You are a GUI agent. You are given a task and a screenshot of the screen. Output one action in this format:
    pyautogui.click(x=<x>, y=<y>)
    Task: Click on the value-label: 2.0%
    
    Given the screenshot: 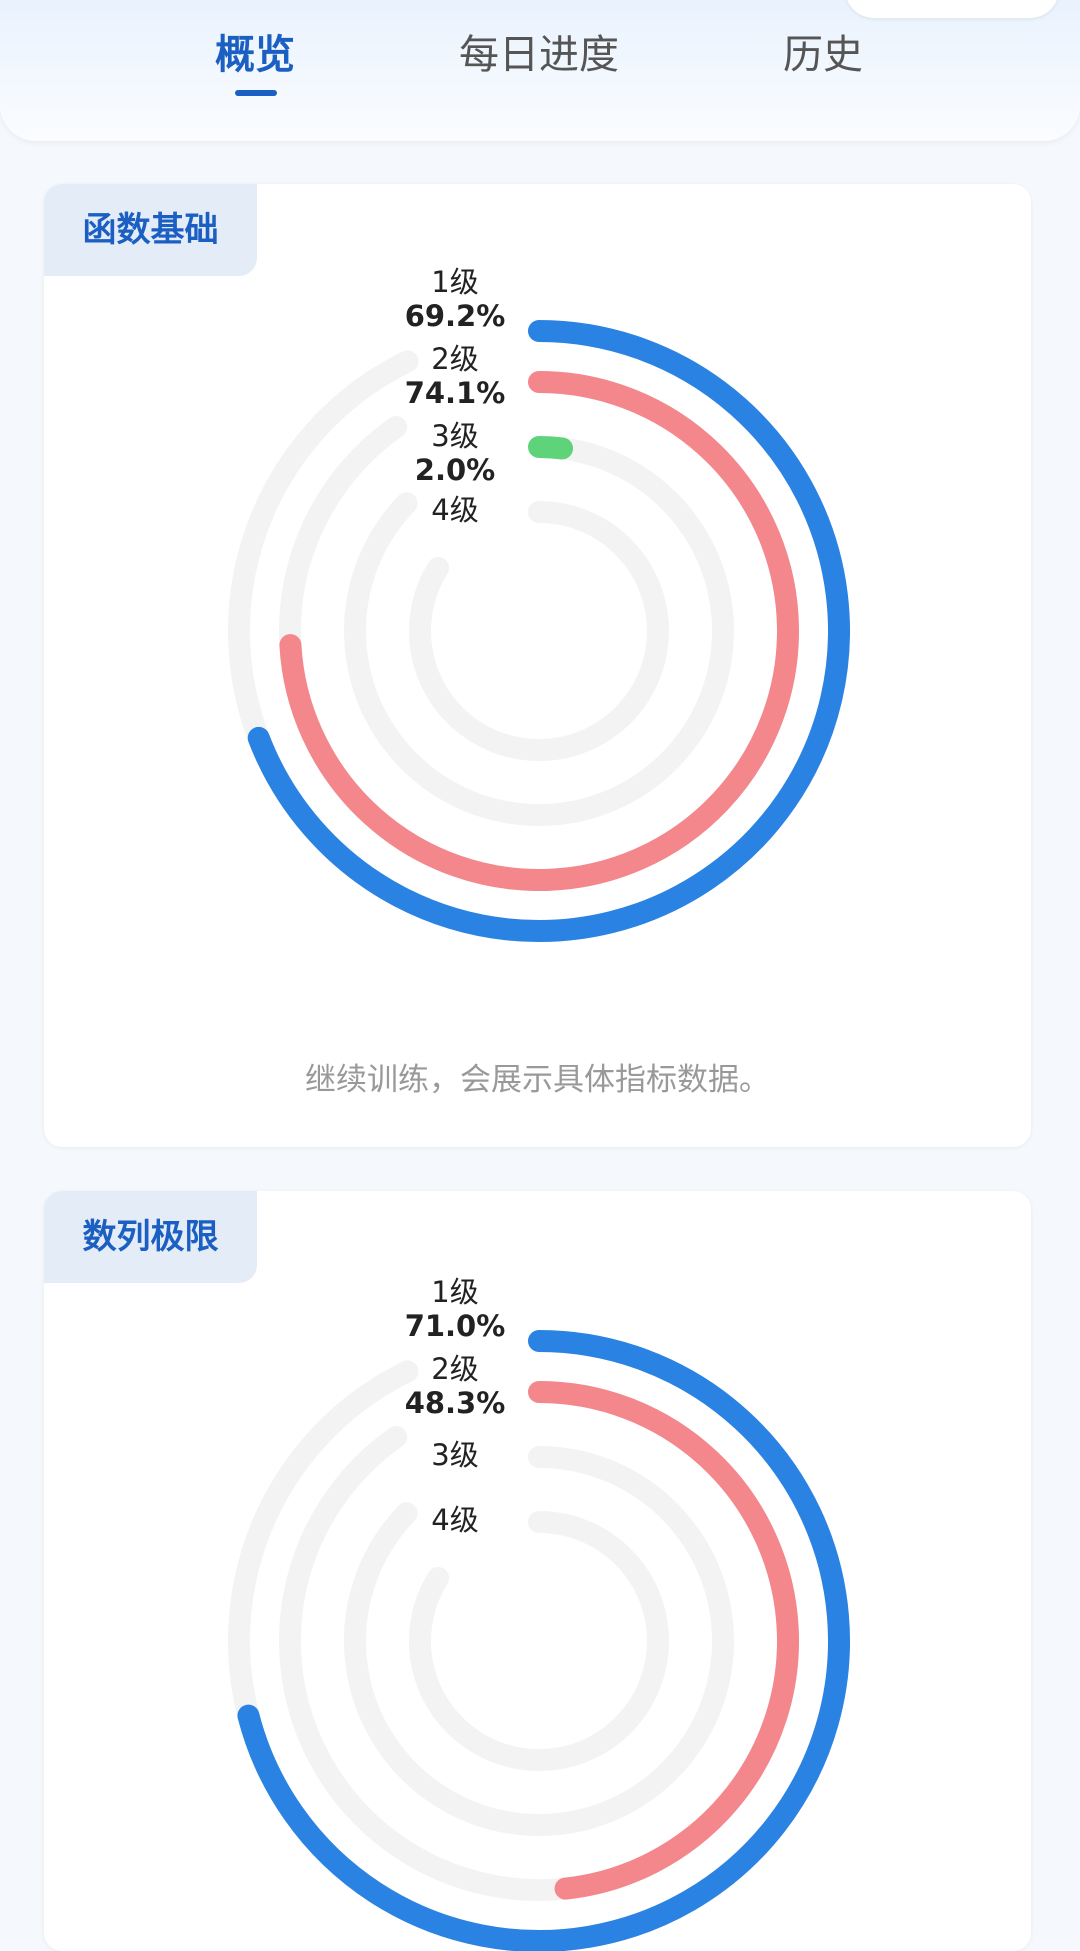 What is the action you would take?
    pyautogui.click(x=455, y=470)
    